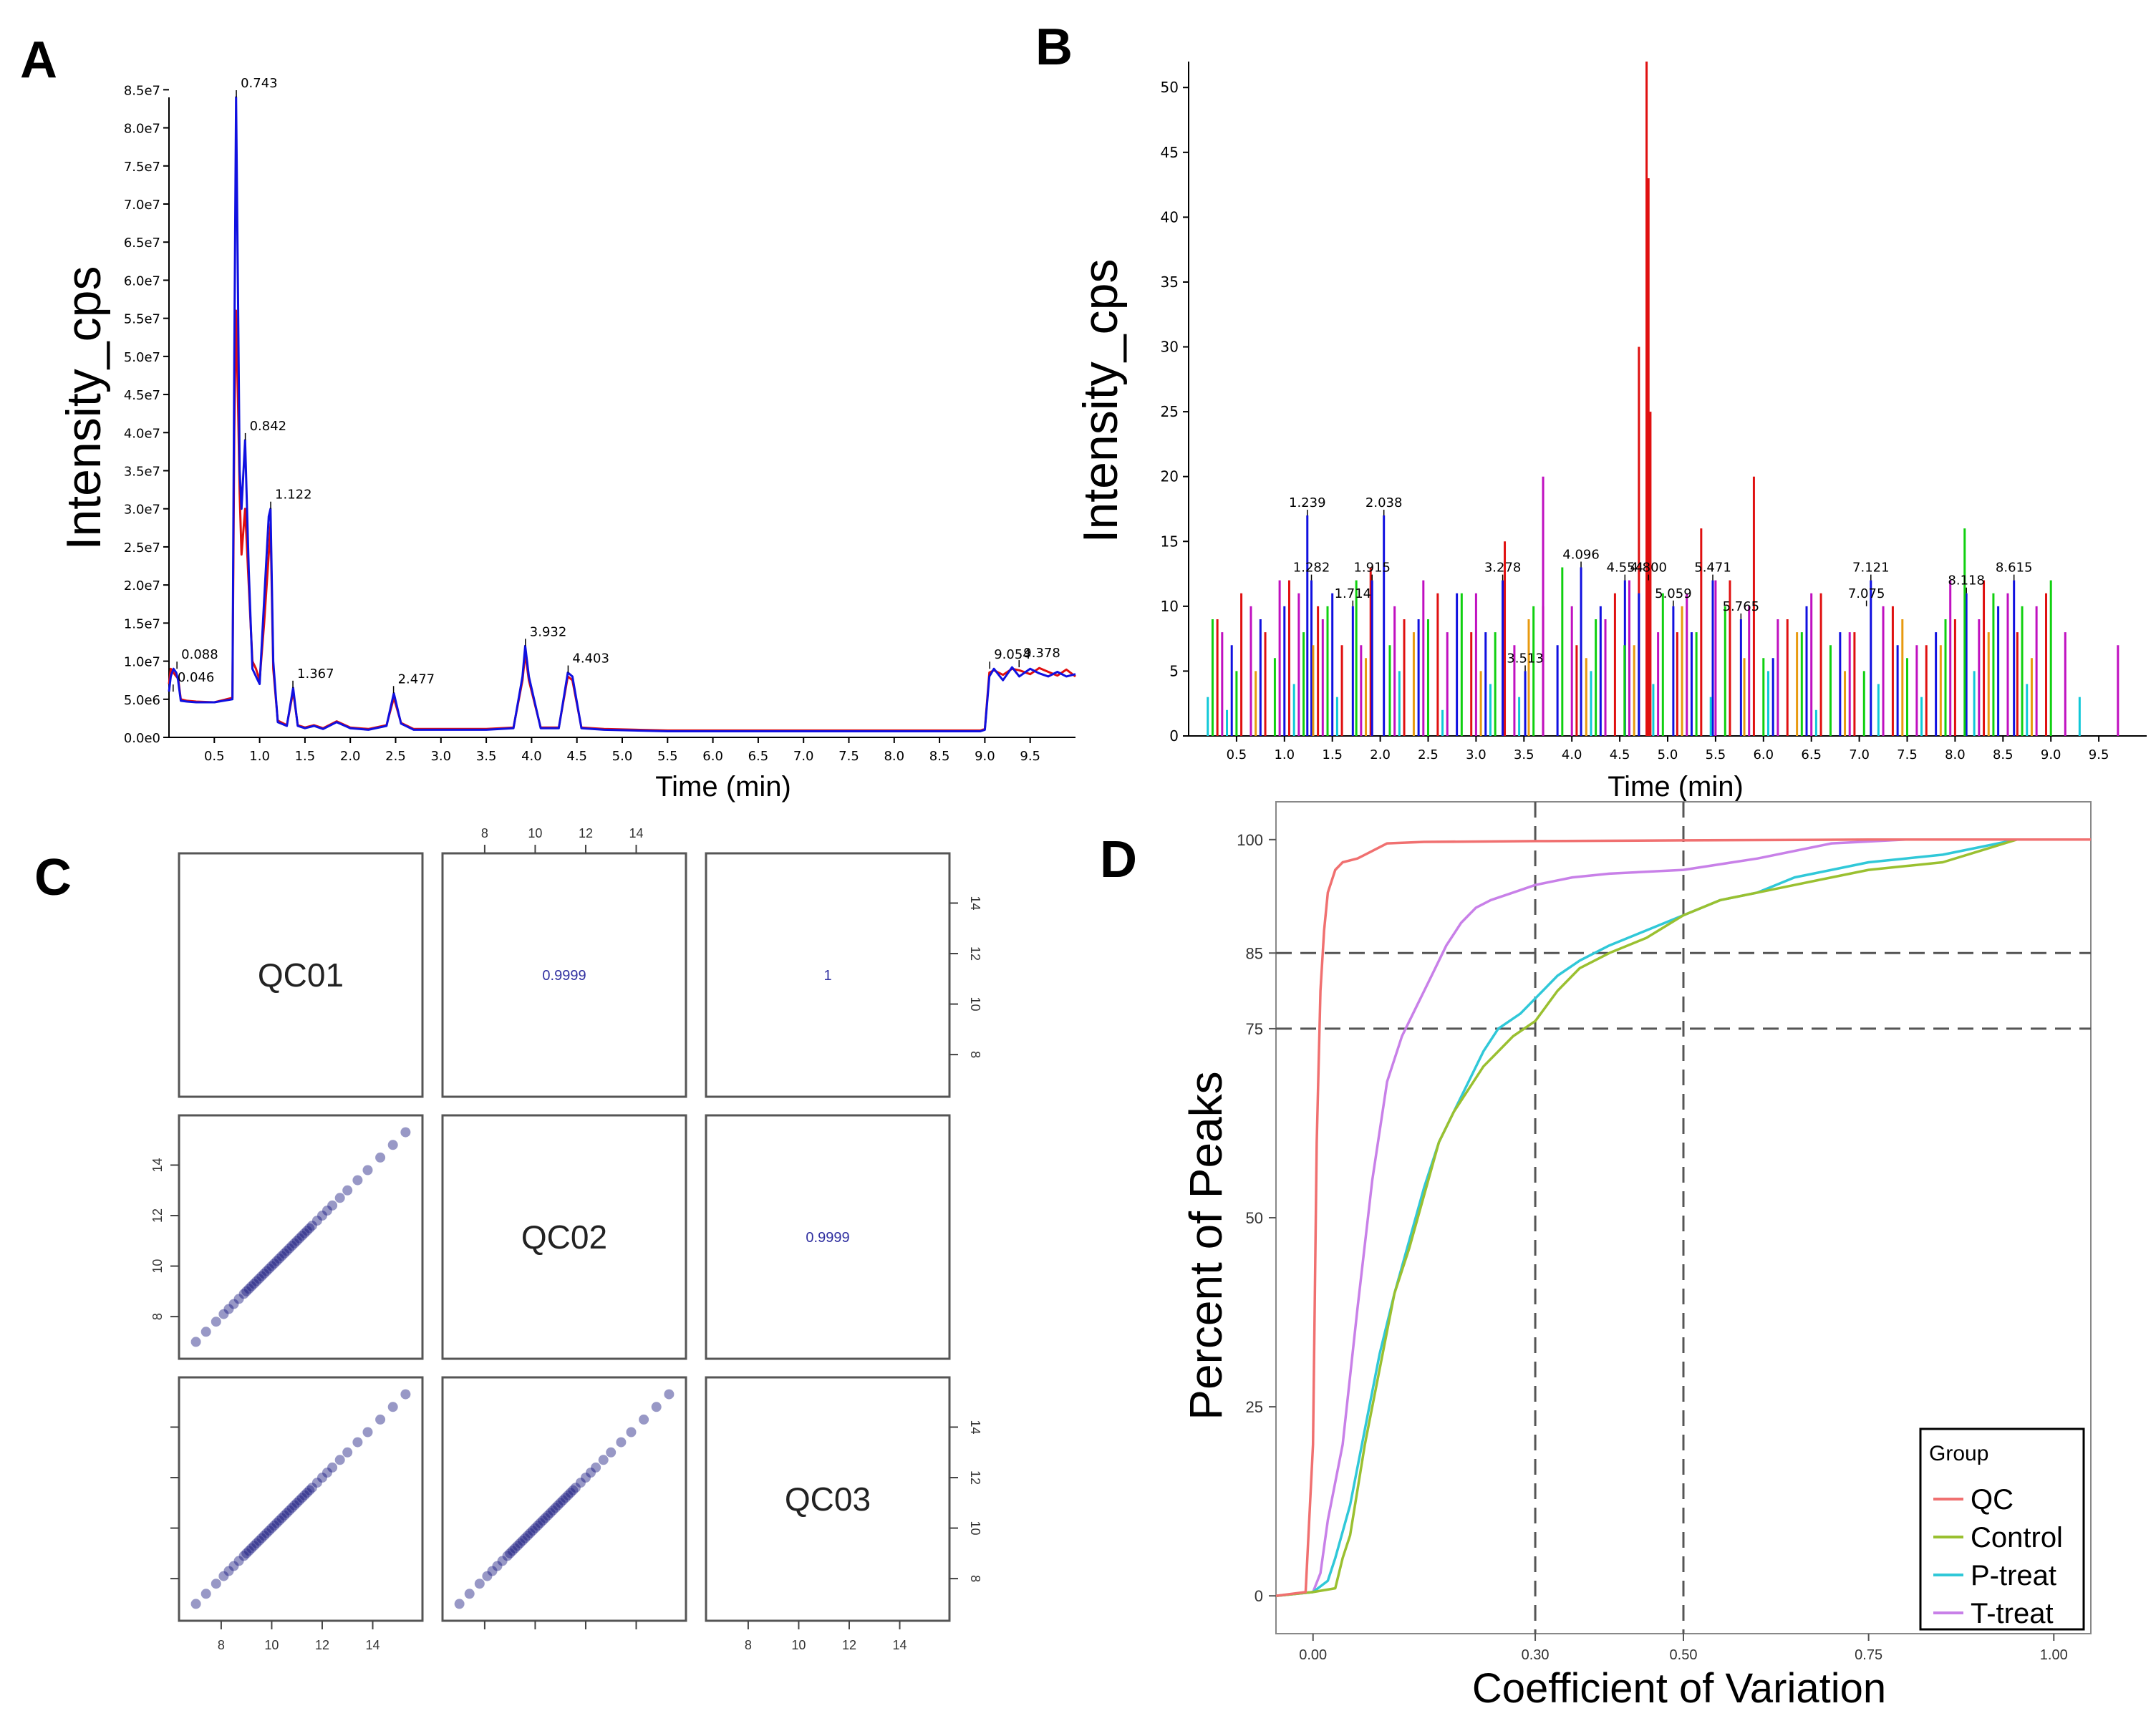 This screenshot has width=2156, height=1721. Describe the element at coordinates (636, 833) in the screenshot. I see `top-axis-tick-label: 14` at that location.